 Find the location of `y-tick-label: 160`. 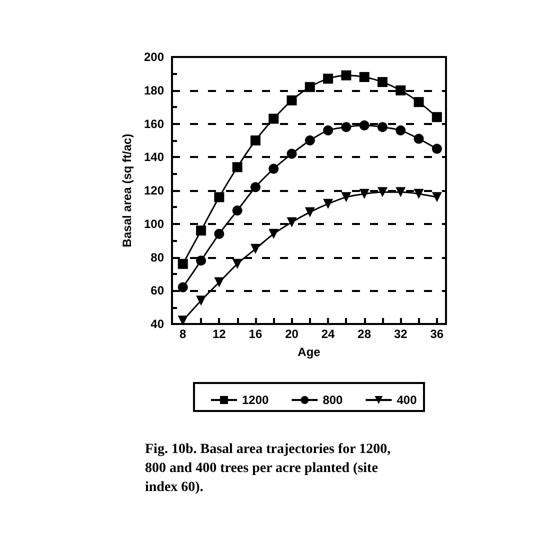

y-tick-label: 160 is located at coordinates (154, 123).